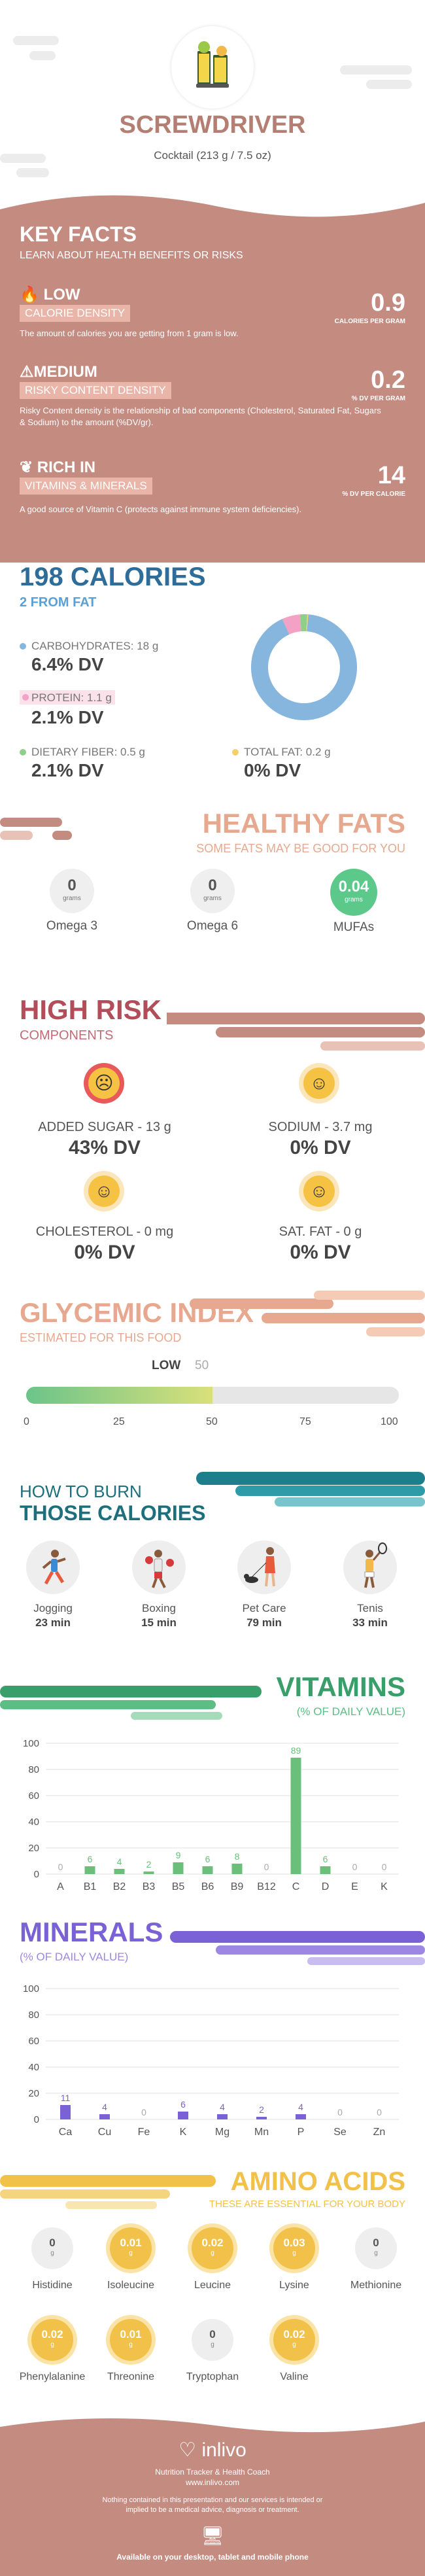 The width and height of the screenshot is (425, 2576). What do you see at coordinates (130, 2266) in the screenshot?
I see `amino-item: 0.01 g Isoleucine` at bounding box center [130, 2266].